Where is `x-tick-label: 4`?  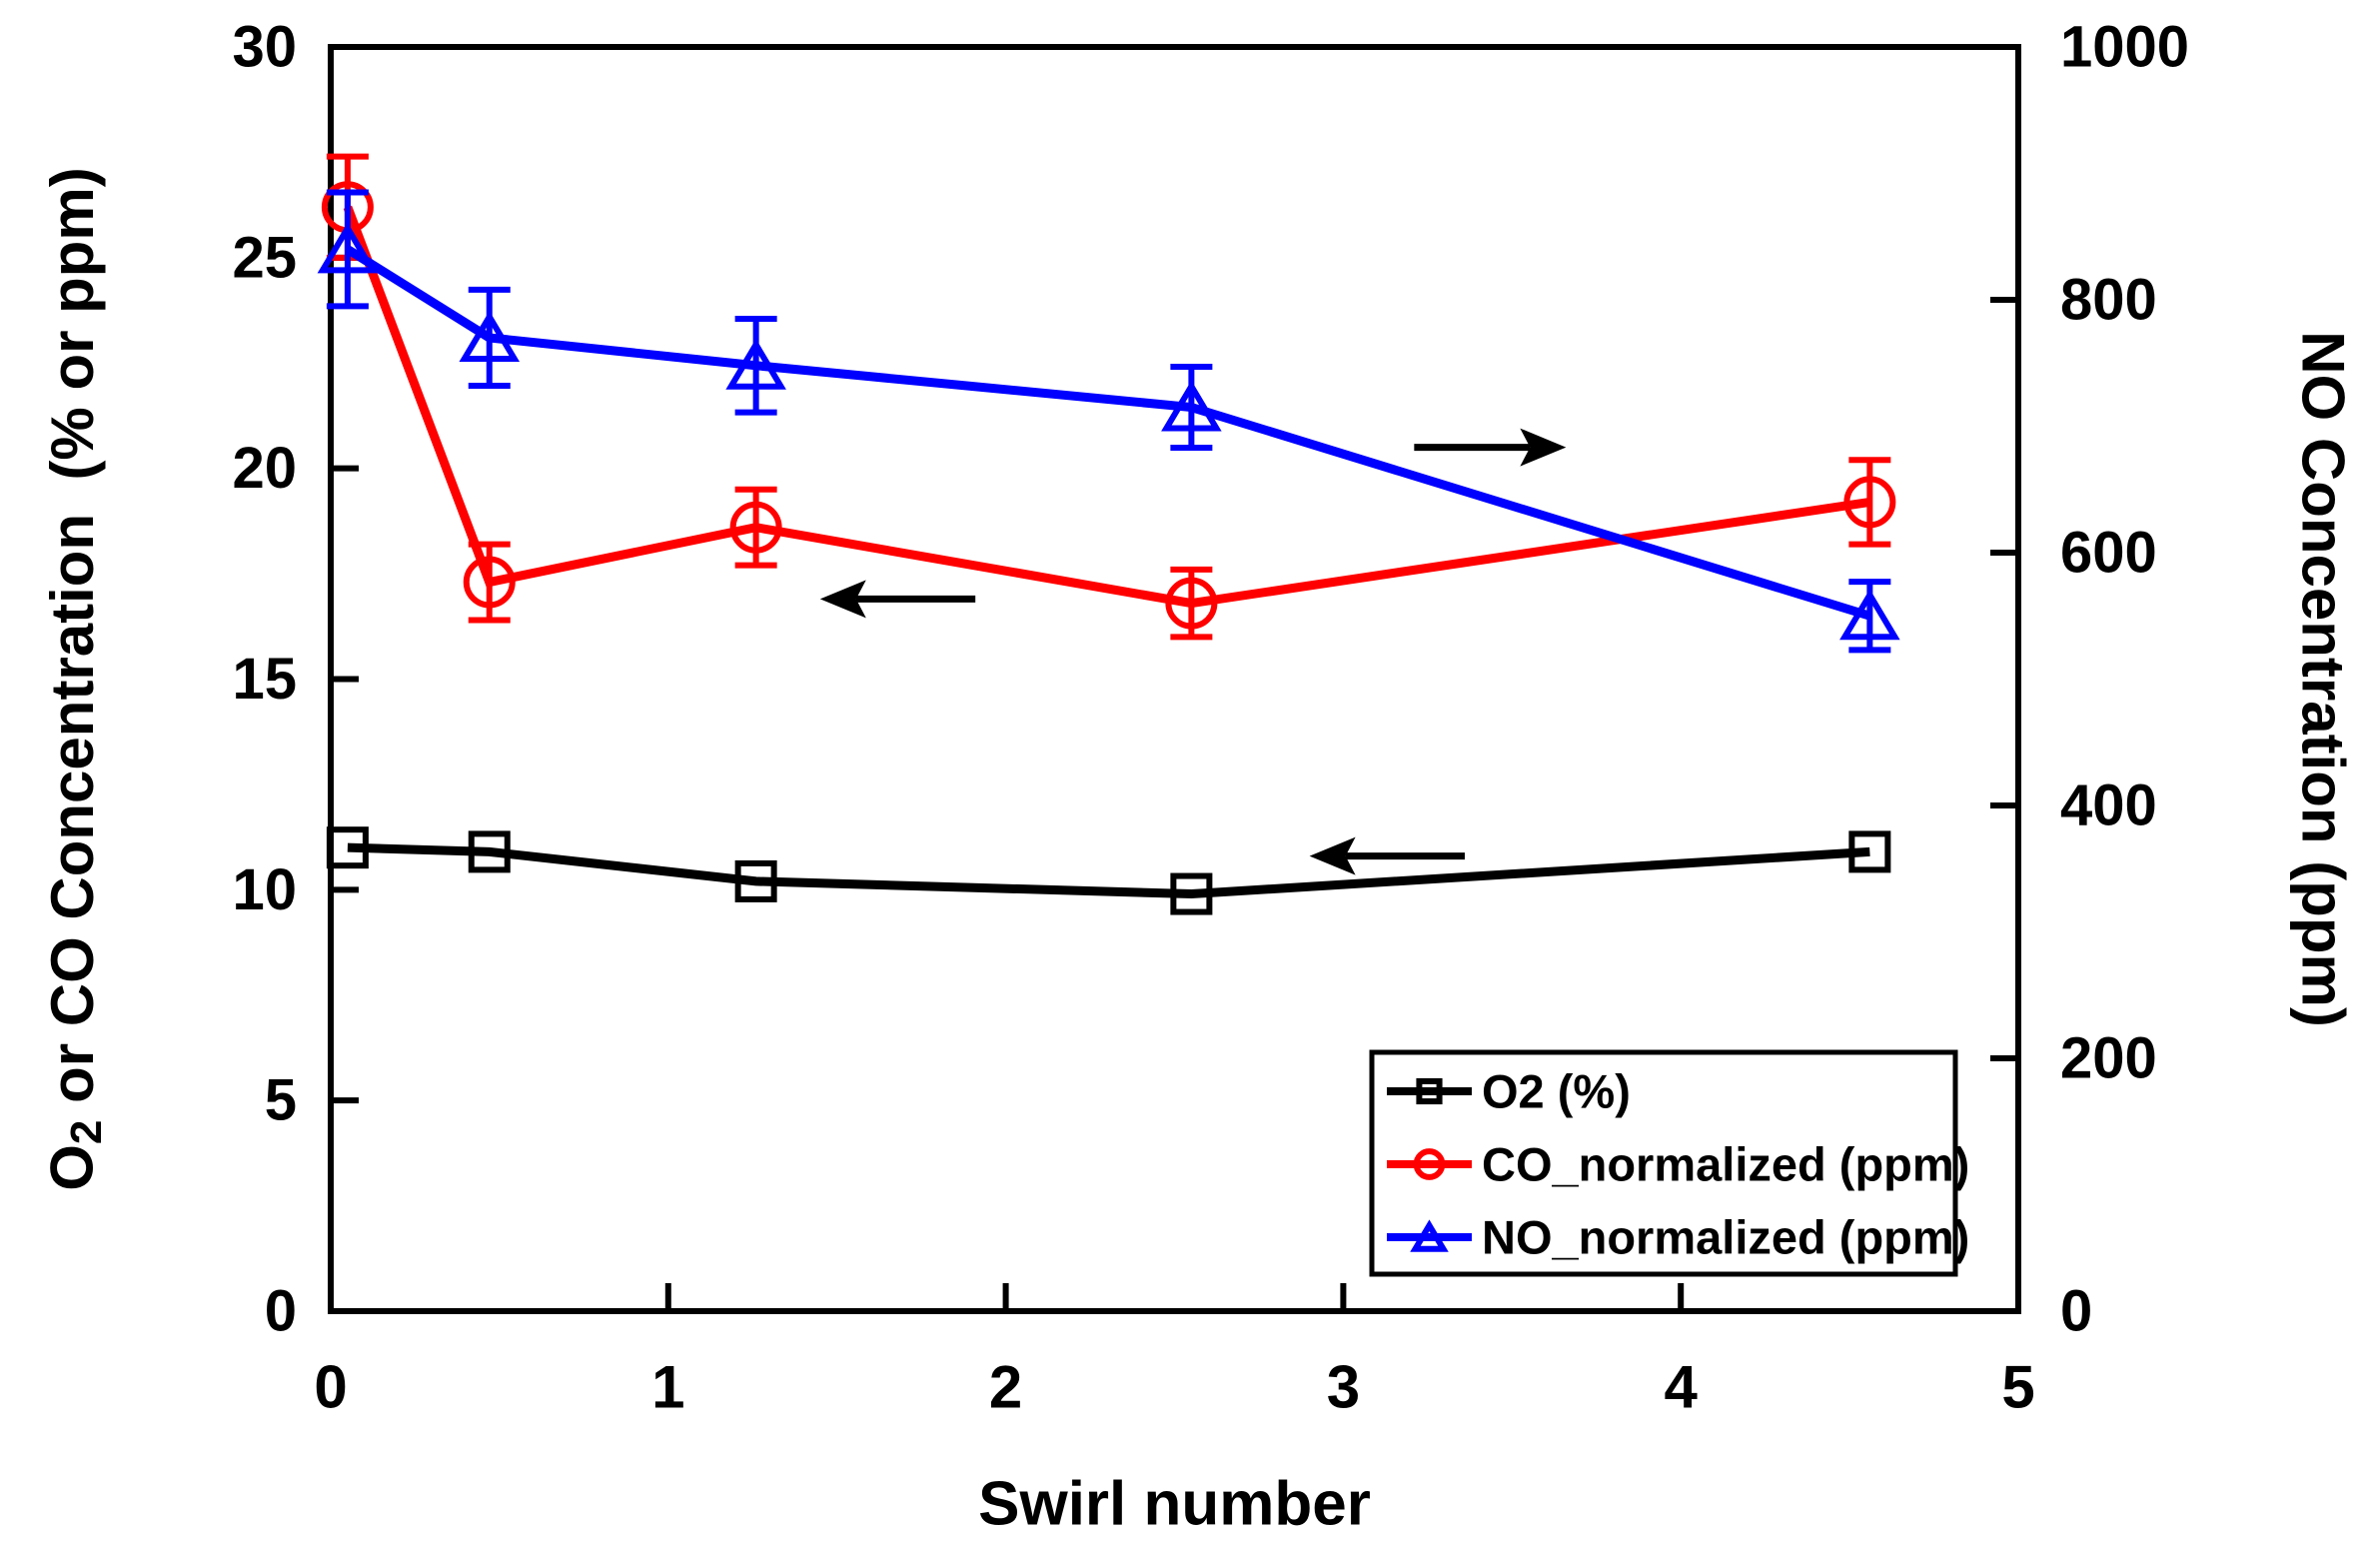 x-tick-label: 4 is located at coordinates (1682, 1387).